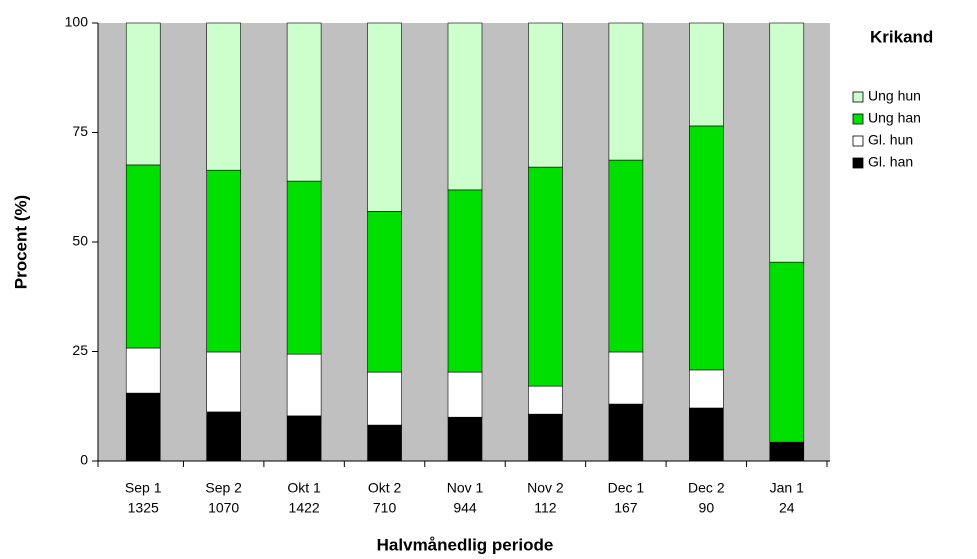 This screenshot has width=977, height=559. I want to click on legend-label: Gl. han, so click(890, 162).